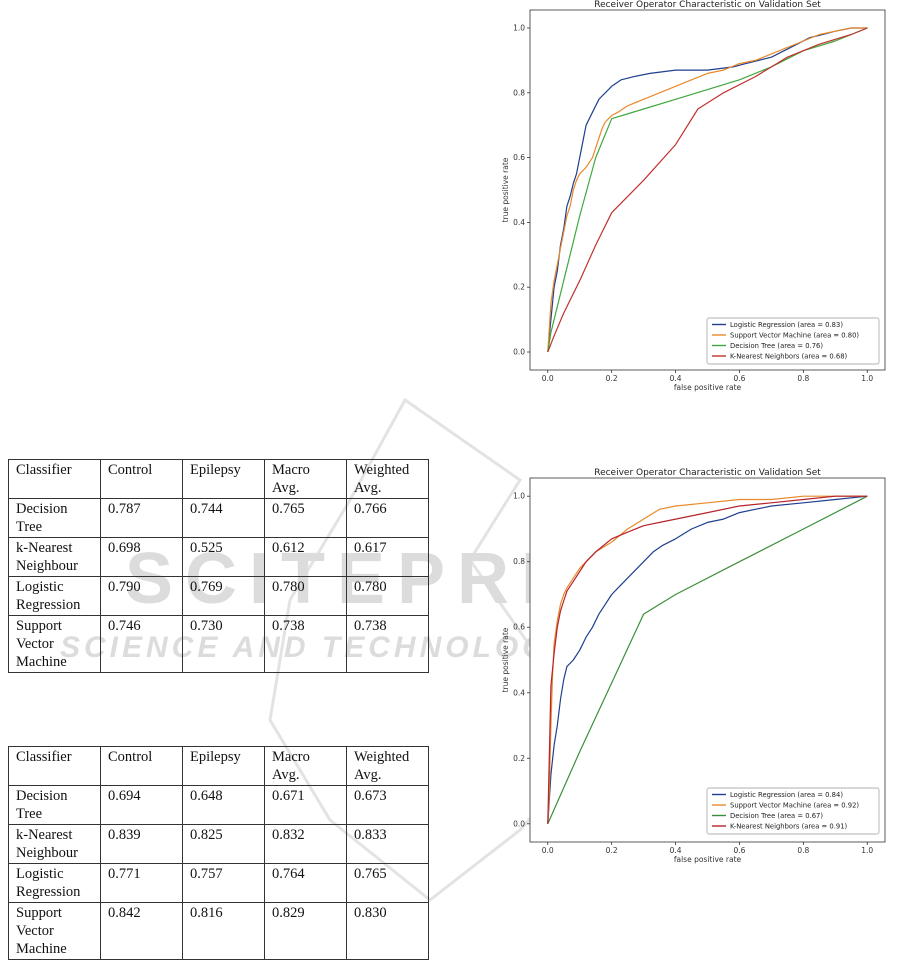 The width and height of the screenshot is (901, 960). What do you see at coordinates (776, 816) in the screenshot?
I see `legend-label: Decision Tree (area = 0.67)` at bounding box center [776, 816].